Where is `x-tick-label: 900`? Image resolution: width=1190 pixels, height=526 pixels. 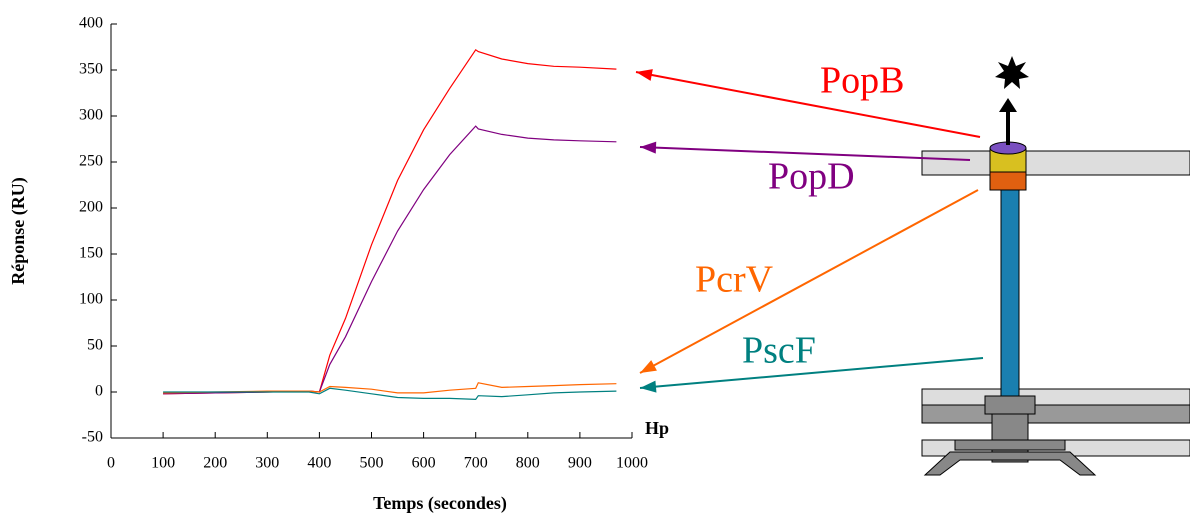
x-tick-label: 900 is located at coordinates (580, 463).